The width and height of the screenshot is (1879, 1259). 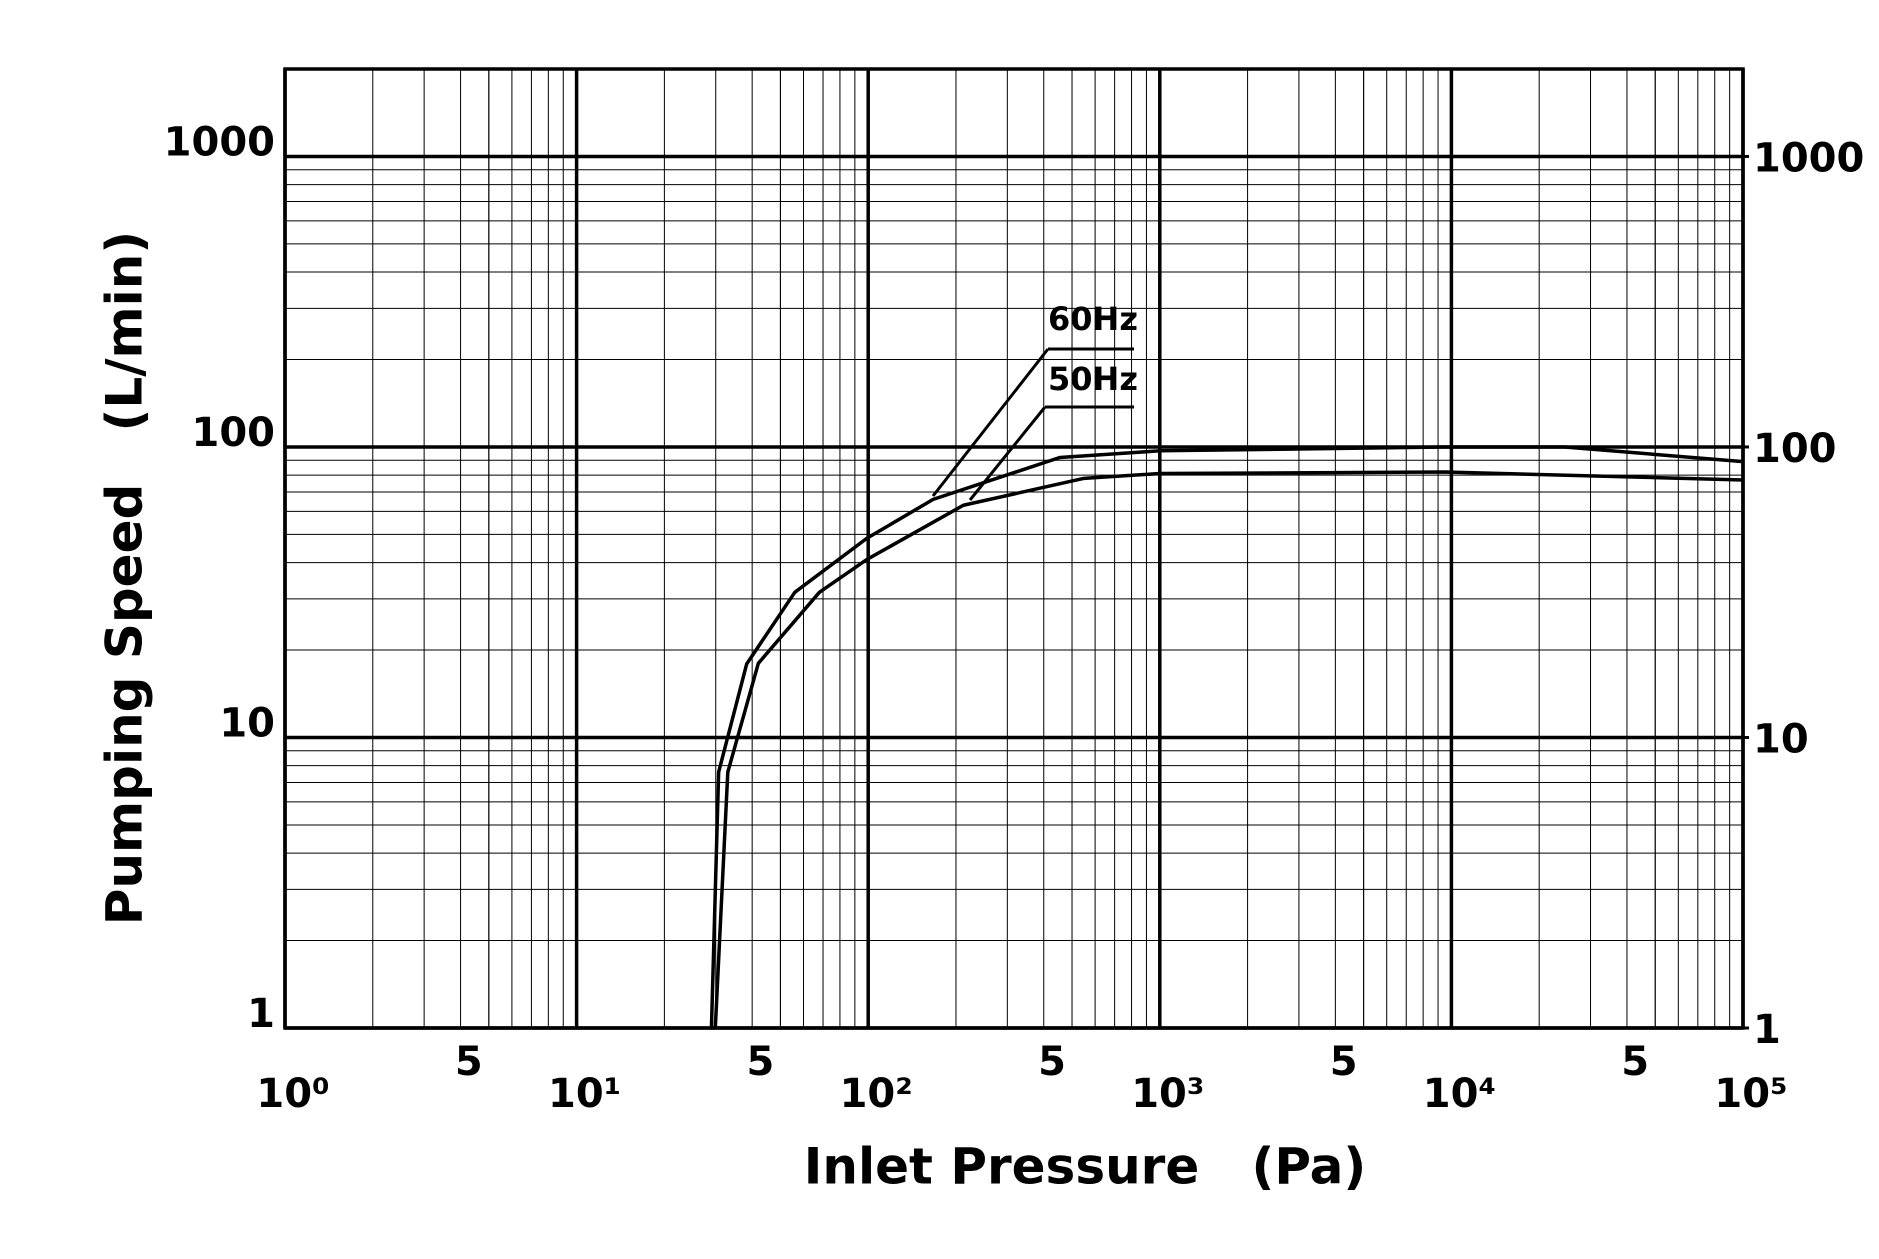 I want to click on y-axis-title: Pumping Speed (L/min), so click(x=125, y=578).